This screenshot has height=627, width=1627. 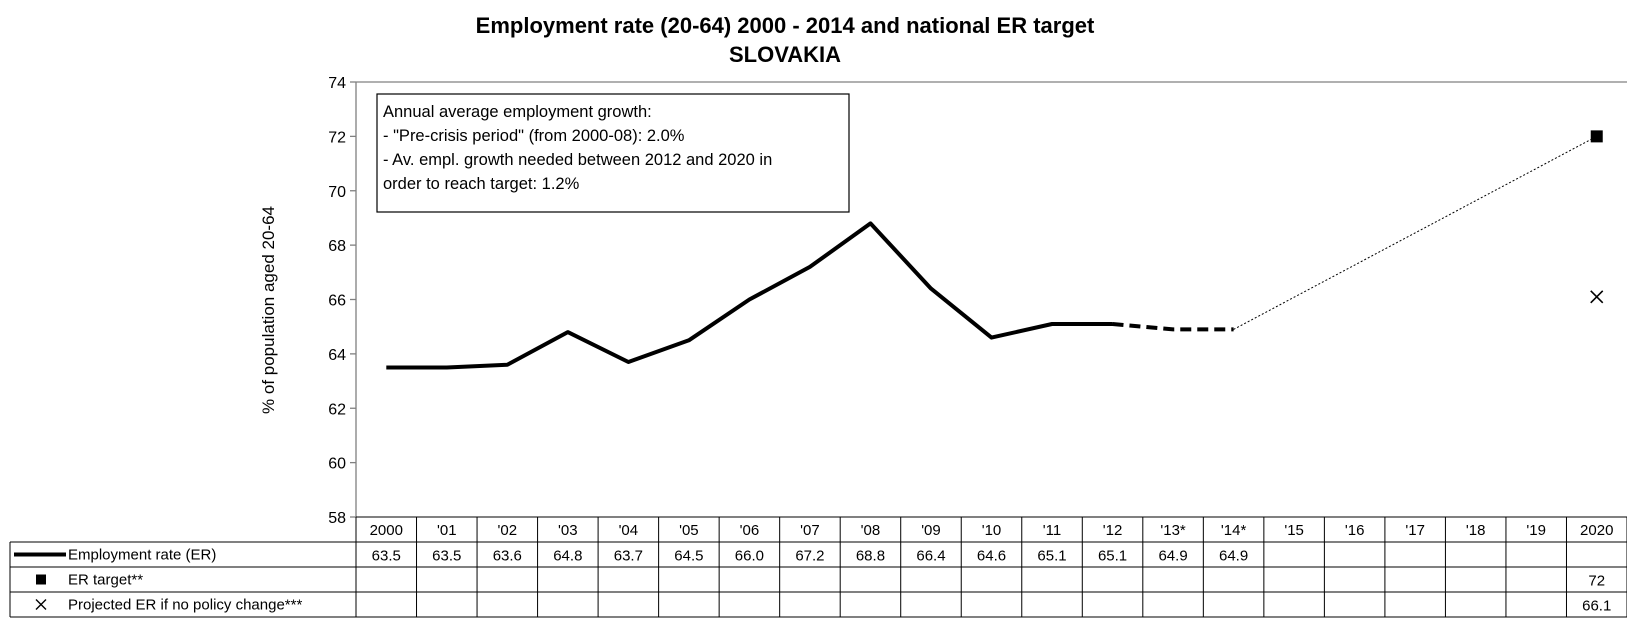 What do you see at coordinates (1536, 530) in the screenshot?
I see `x-tick-label: '19` at bounding box center [1536, 530].